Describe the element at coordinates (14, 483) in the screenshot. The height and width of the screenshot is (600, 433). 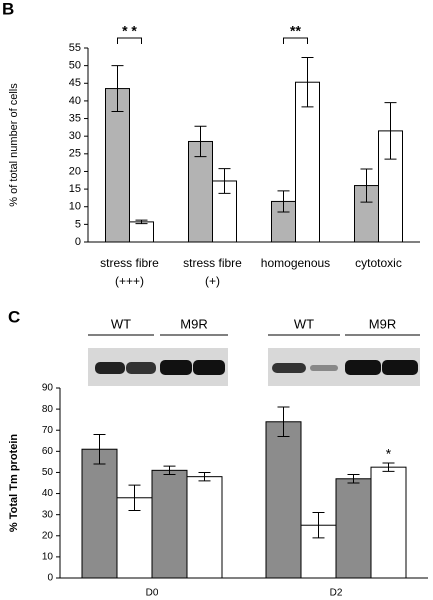
I see `y-axis-label: % Total Tm protein` at that location.